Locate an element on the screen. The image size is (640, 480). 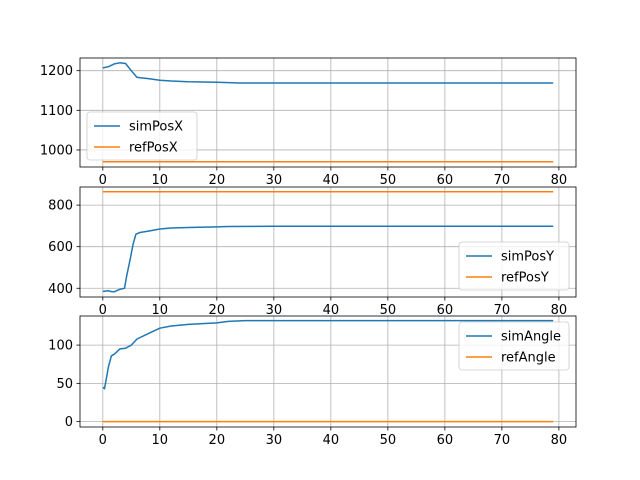
legend-label-simPosY: simPosY is located at coordinates (527, 257).